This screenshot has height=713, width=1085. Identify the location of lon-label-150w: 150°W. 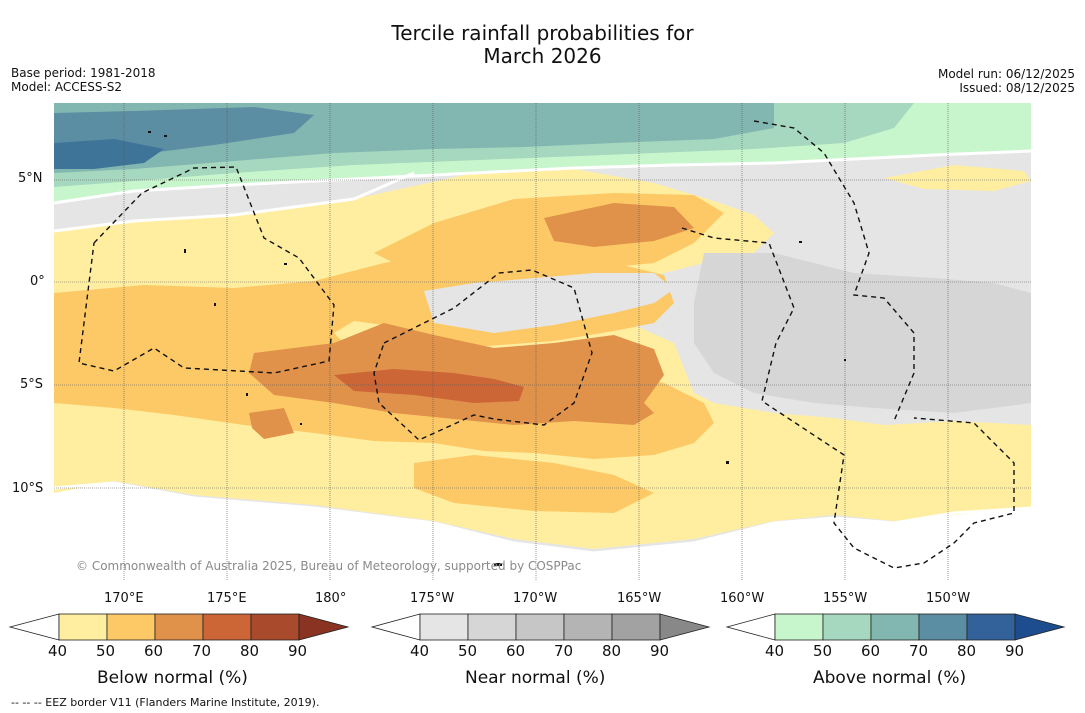
(948, 598).